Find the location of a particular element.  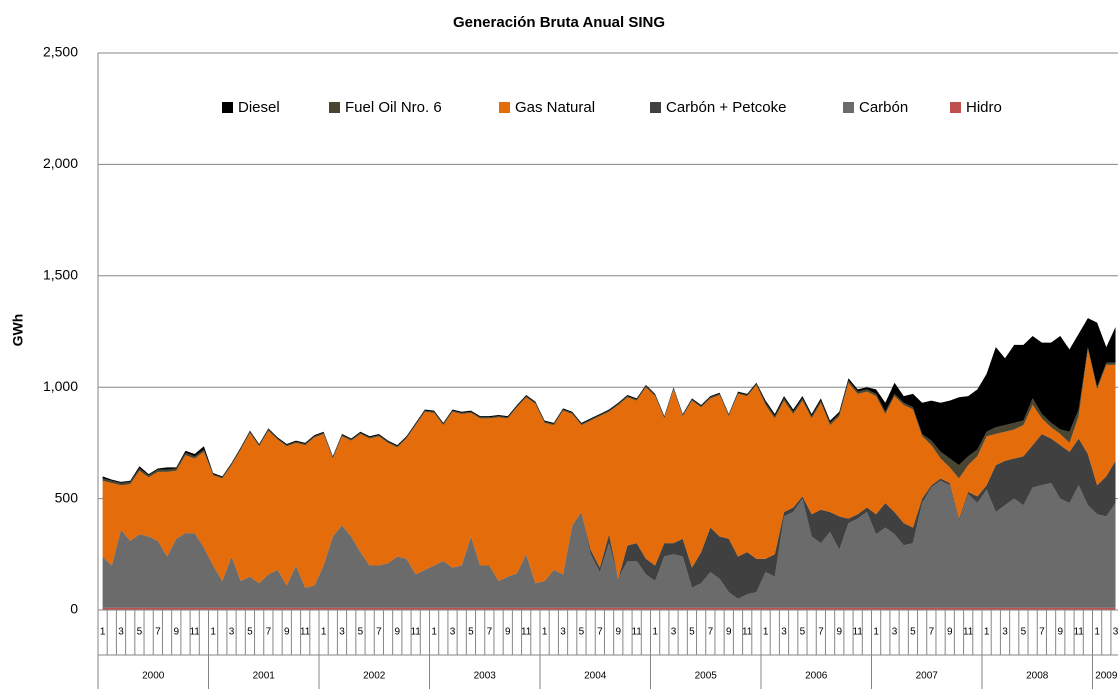

y-tick-label: 2,000 is located at coordinates (60, 163).